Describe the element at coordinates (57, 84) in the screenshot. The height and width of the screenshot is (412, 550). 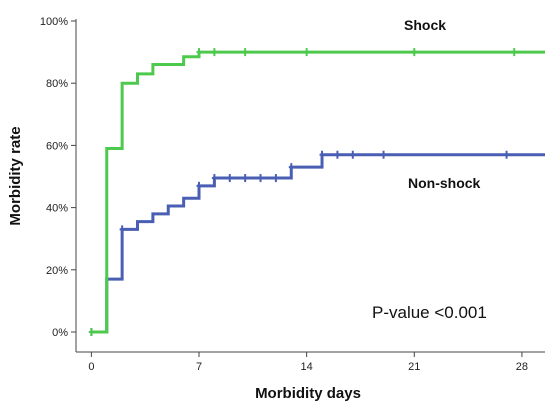
I see `y-tick-label: 80%` at that location.